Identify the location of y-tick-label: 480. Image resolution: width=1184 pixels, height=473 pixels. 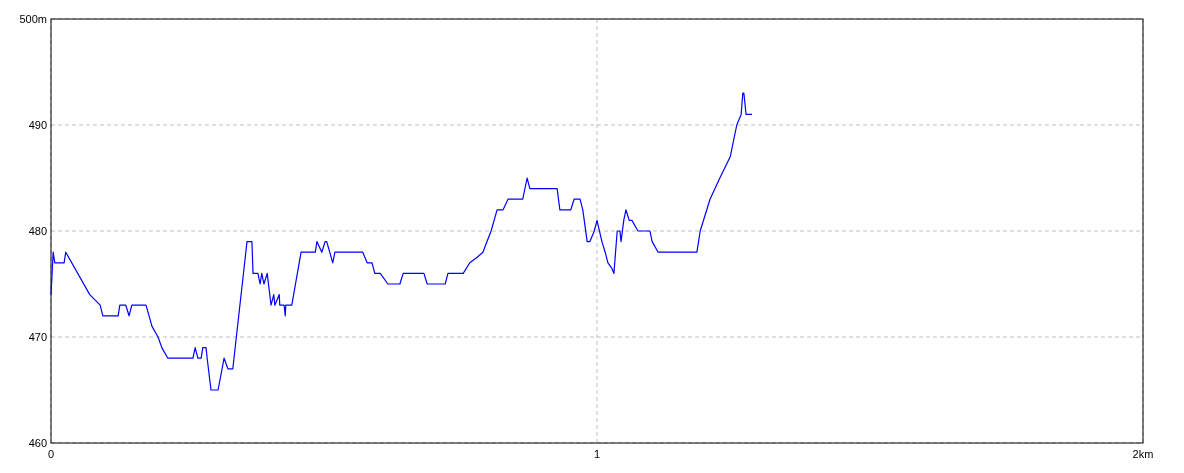
(37, 231).